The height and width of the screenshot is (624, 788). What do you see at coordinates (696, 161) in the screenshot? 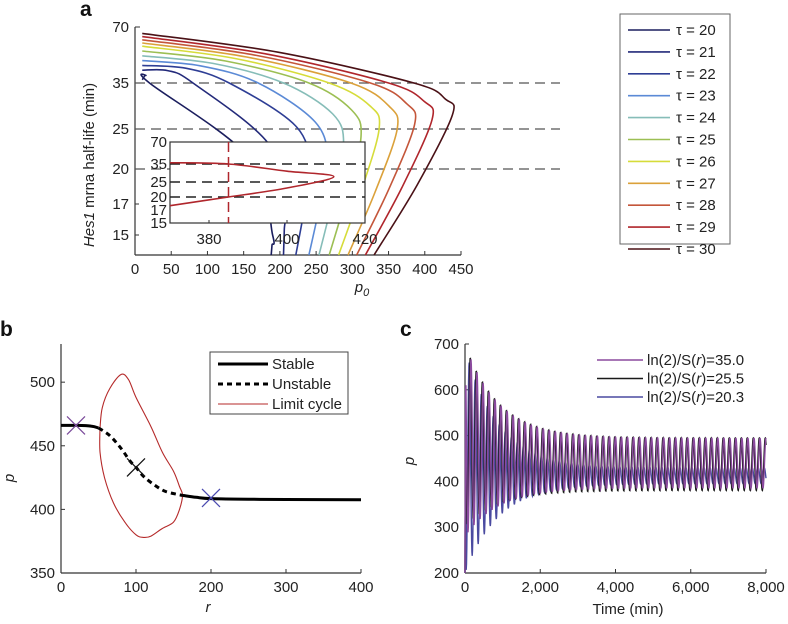
I see `panel-a-legend-label: τ = 26` at bounding box center [696, 161].